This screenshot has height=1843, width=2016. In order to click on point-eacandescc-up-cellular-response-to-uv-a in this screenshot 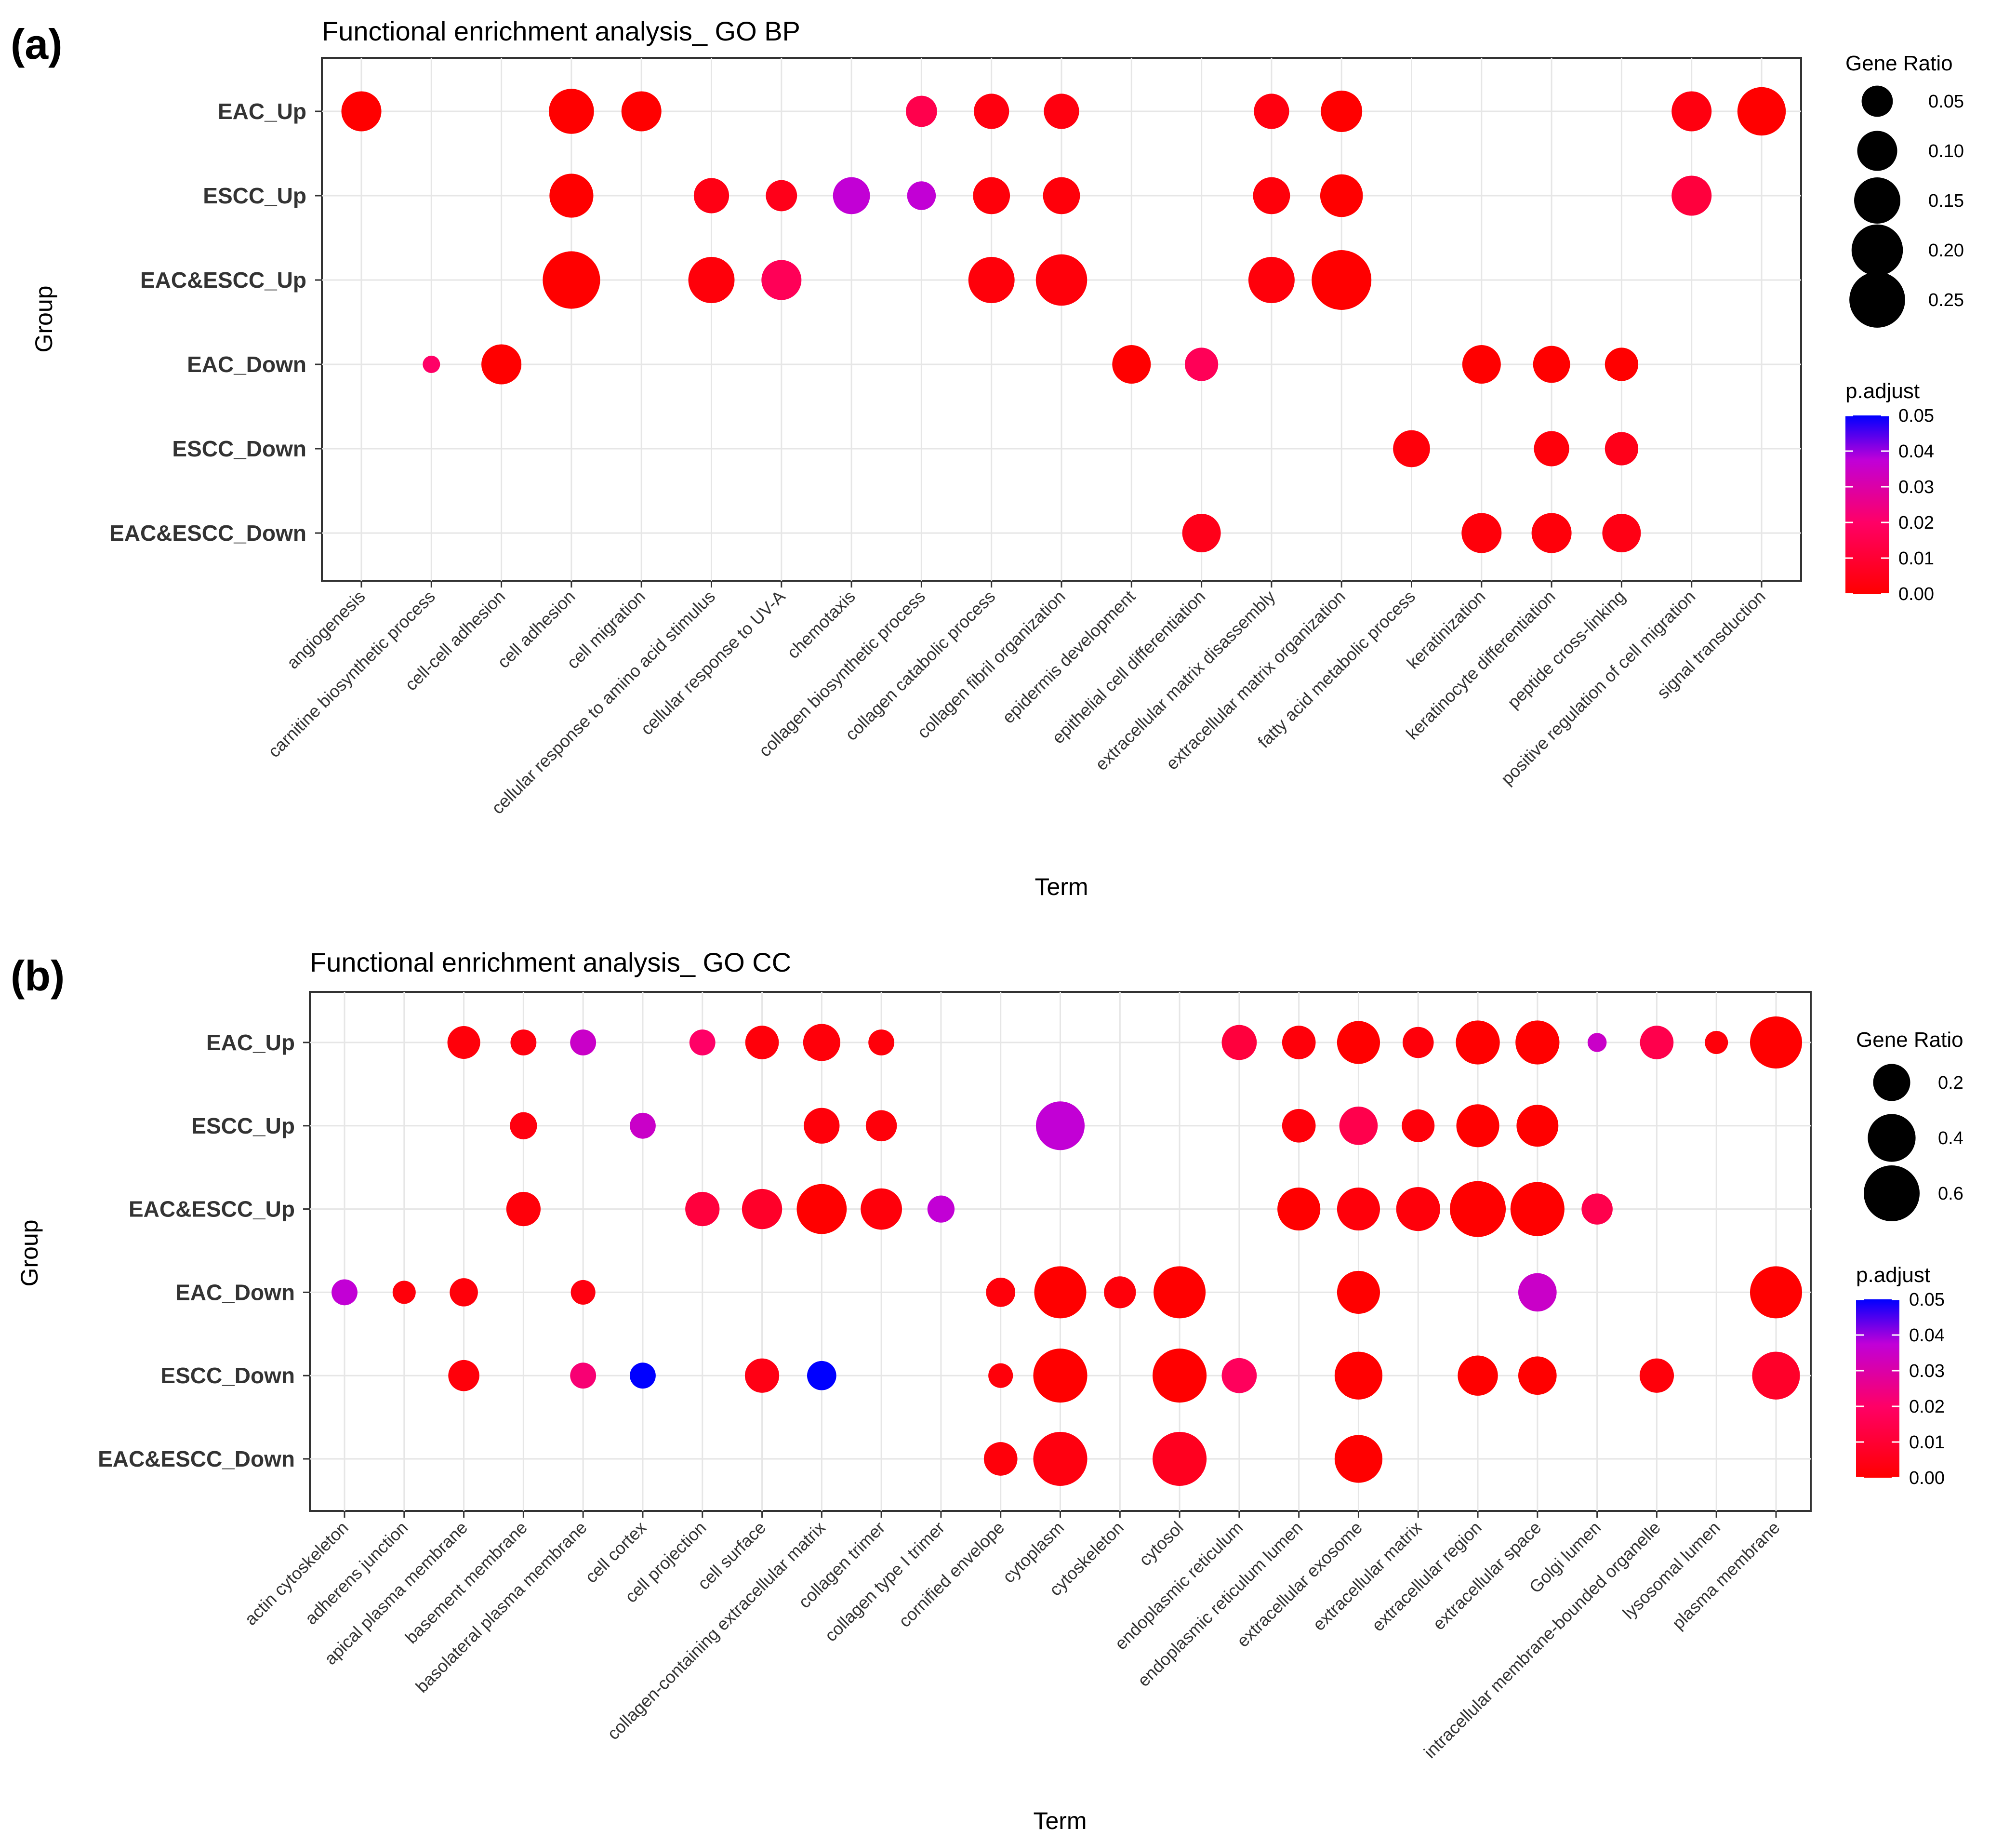, I will do `click(782, 280)`.